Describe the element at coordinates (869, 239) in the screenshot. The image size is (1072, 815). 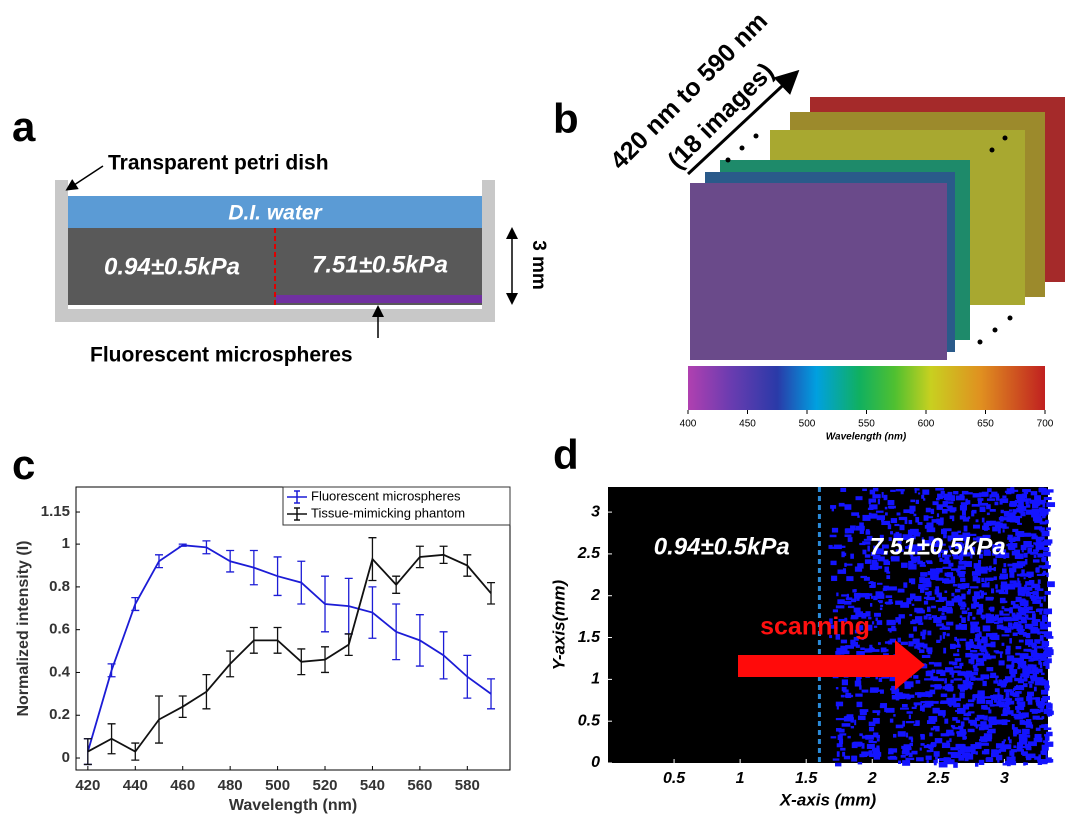
I see `ellipsis` at that location.